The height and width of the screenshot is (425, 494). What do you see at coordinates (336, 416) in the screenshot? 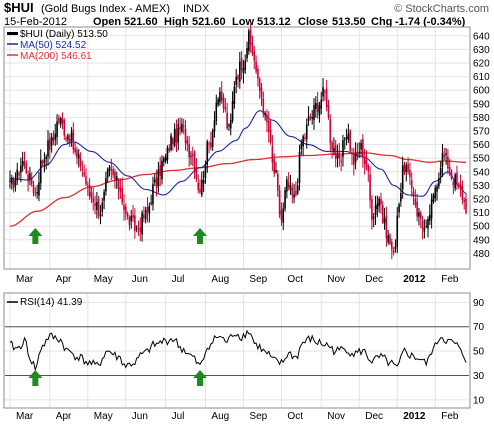
I see `rsi-month-label: Nov` at bounding box center [336, 416].